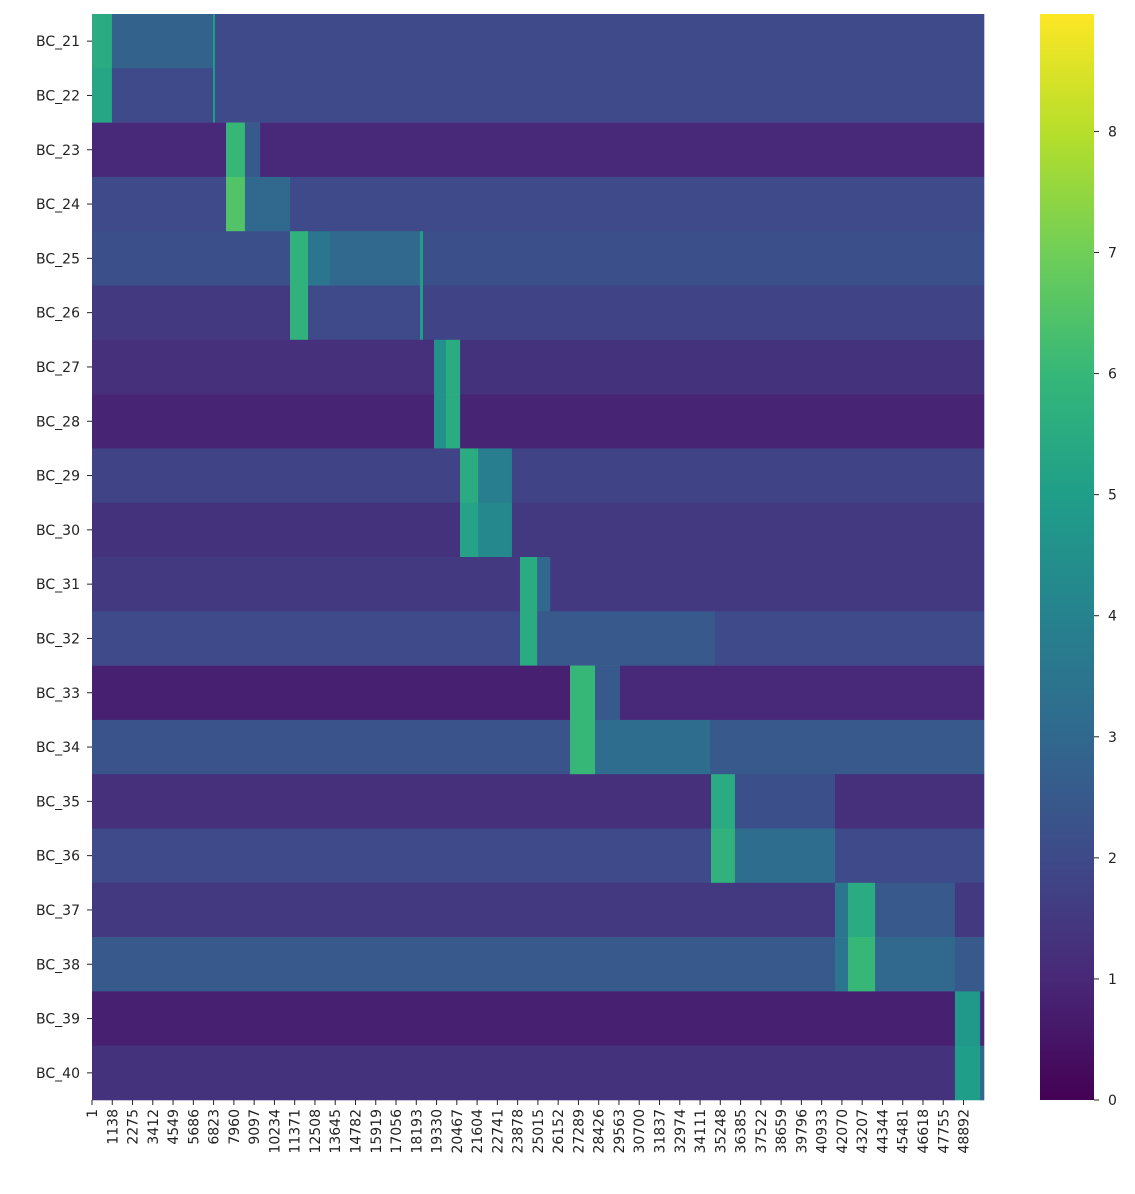 The width and height of the screenshot is (1135, 1194). I want to click on colorbar-tick-label: 3, so click(1112, 738).